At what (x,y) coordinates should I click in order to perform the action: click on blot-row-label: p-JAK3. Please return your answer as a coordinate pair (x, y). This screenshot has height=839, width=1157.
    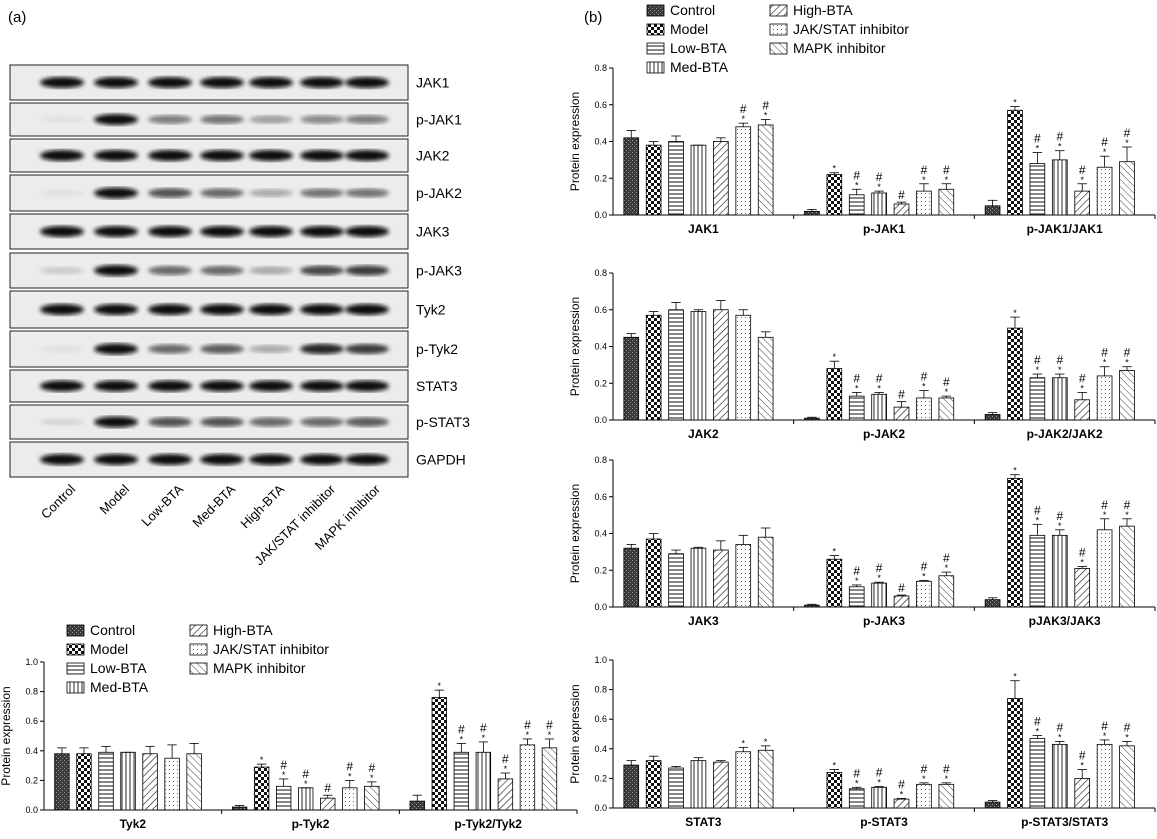
    Looking at the image, I should click on (439, 271).